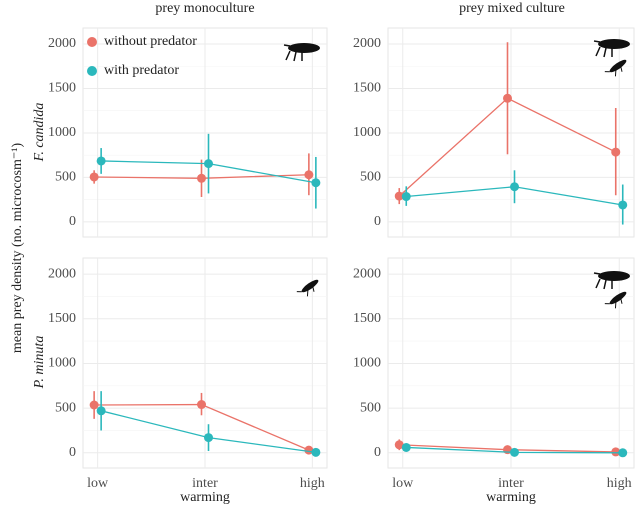 This screenshot has height=508, width=641. I want to click on column-label: prey monoculture, so click(204, 8).